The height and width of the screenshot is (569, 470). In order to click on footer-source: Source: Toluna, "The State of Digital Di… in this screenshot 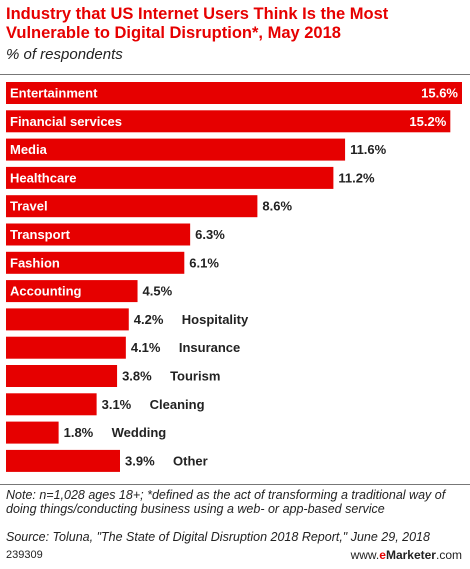, I will do `click(218, 537)`.